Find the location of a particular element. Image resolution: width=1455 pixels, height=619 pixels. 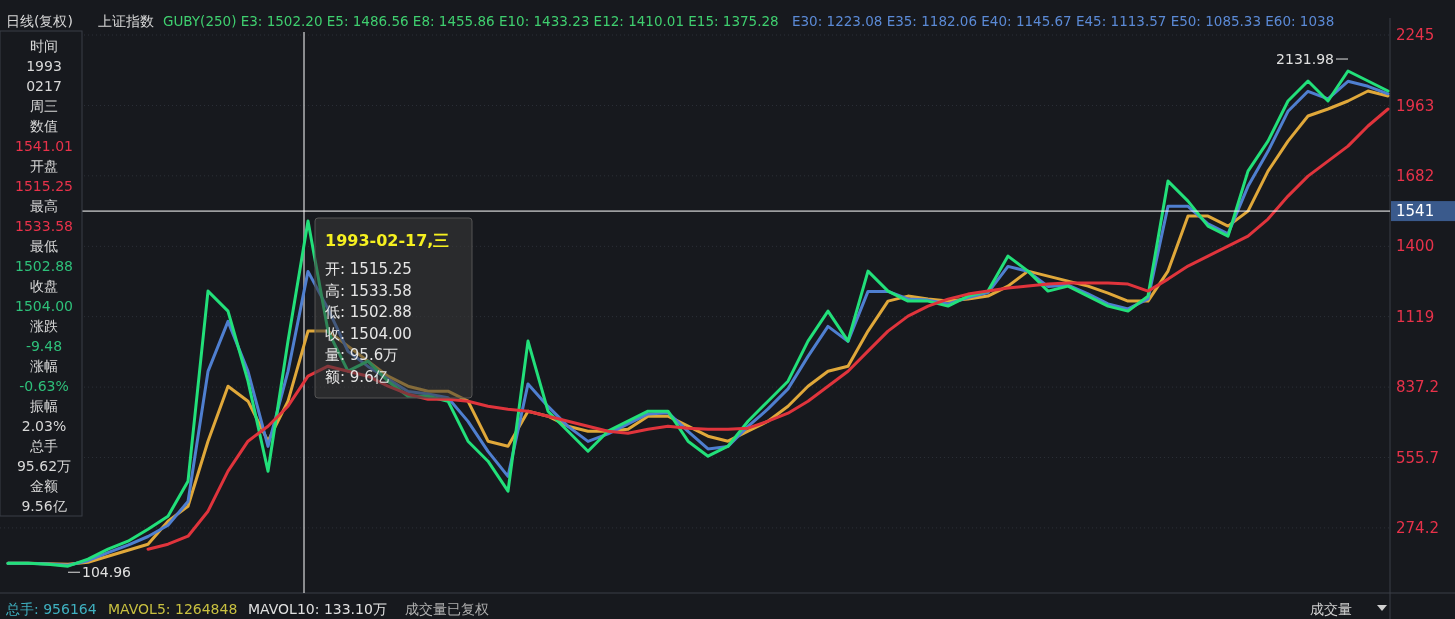

annotation: GUBY(250) E3: 1502.20 E5: 1486.56 E8: 1455.86 E10: 1433.23 E12: 1410.01 E15: 1375.28 is located at coordinates (471, 21).